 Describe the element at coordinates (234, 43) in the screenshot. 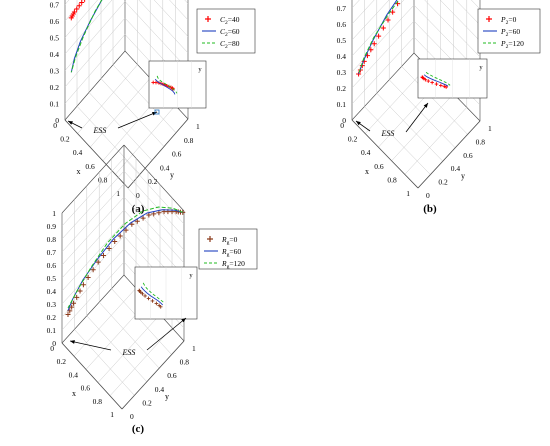

I see `legend-value: =80` at that location.